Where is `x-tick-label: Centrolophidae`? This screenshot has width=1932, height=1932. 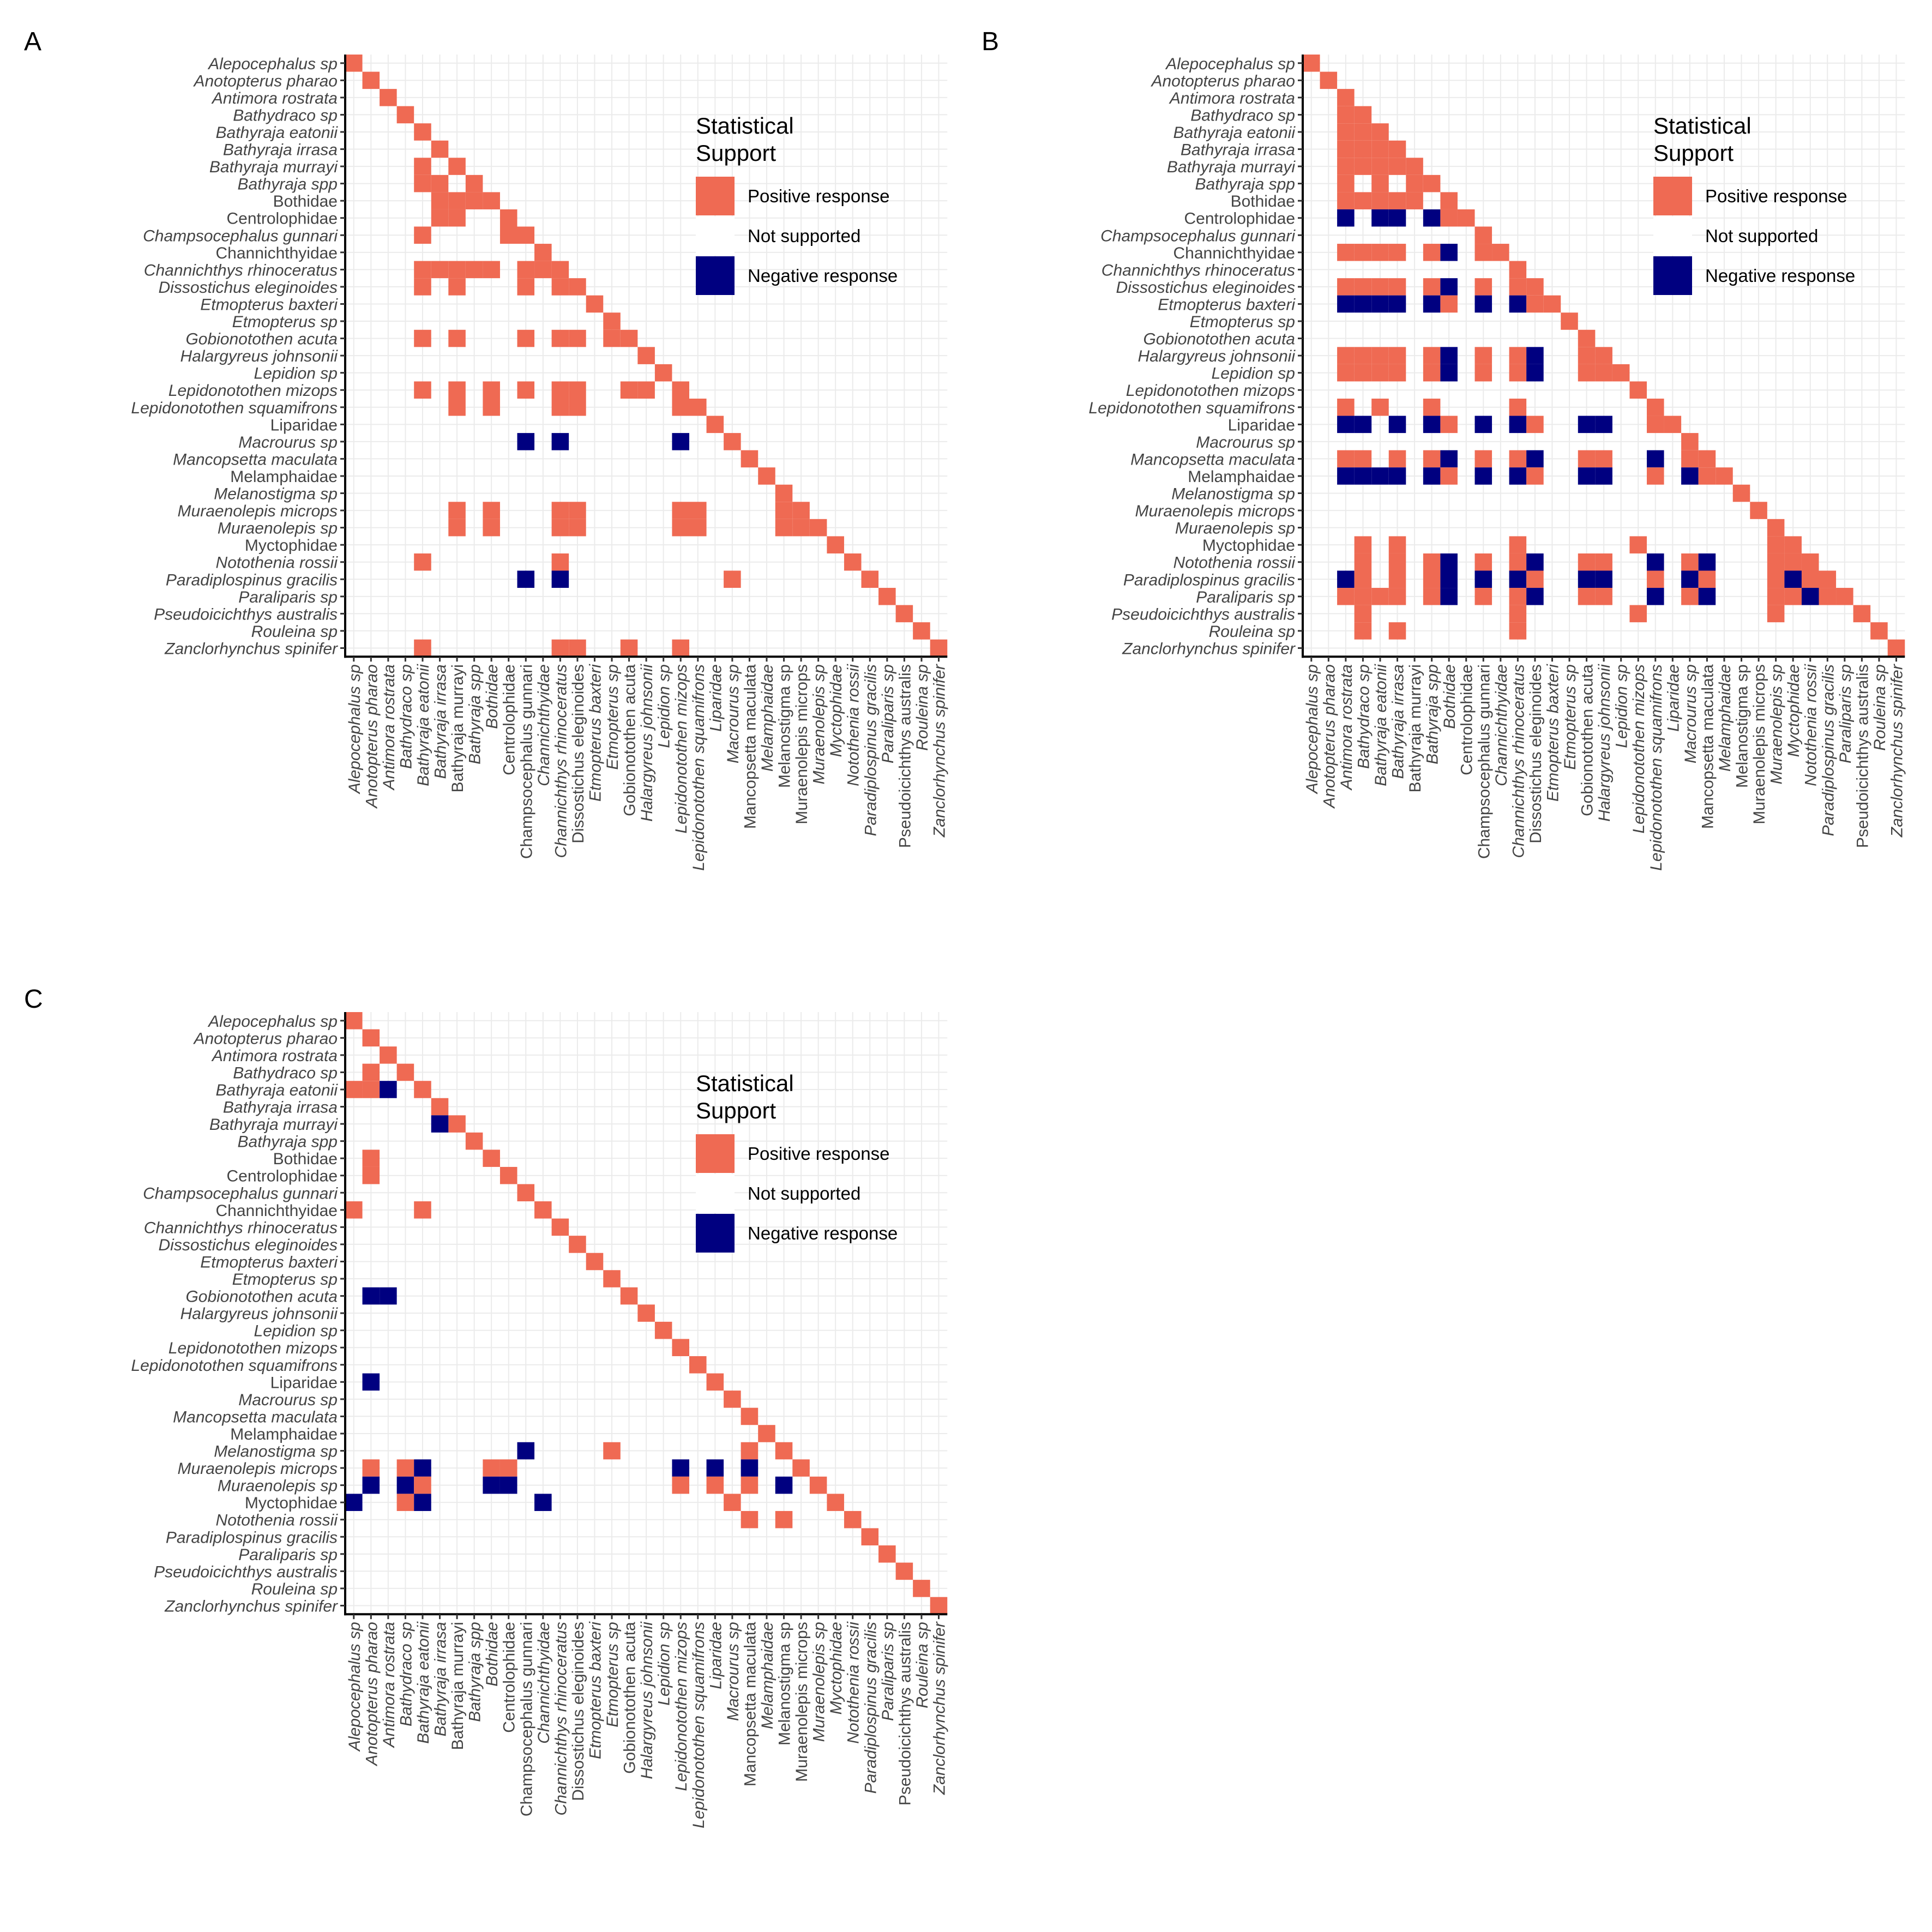
x-tick-label: Centrolophidae is located at coordinates (1467, 719).